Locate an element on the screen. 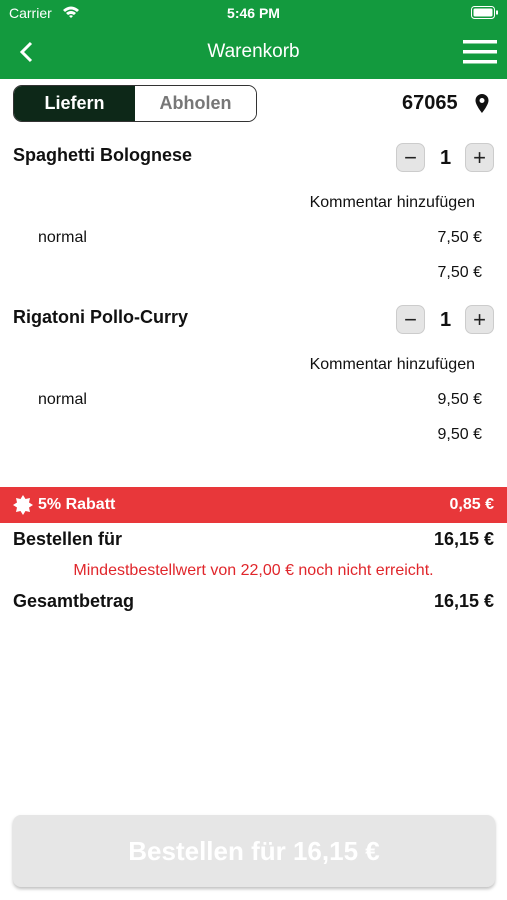  carrier: Carrier is located at coordinates (30, 13).